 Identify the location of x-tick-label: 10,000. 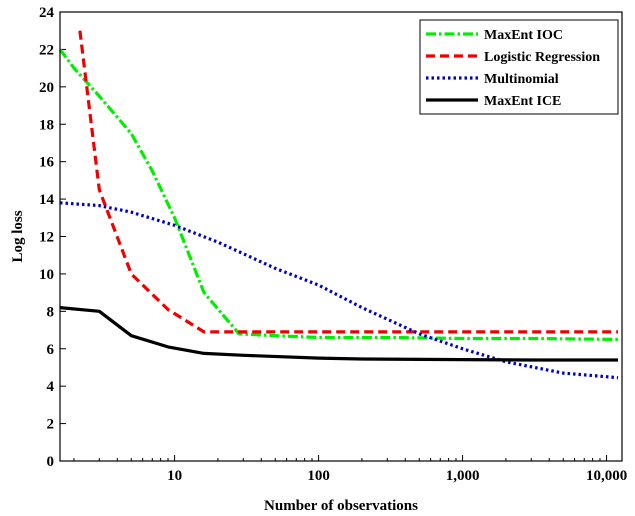
(606, 476).